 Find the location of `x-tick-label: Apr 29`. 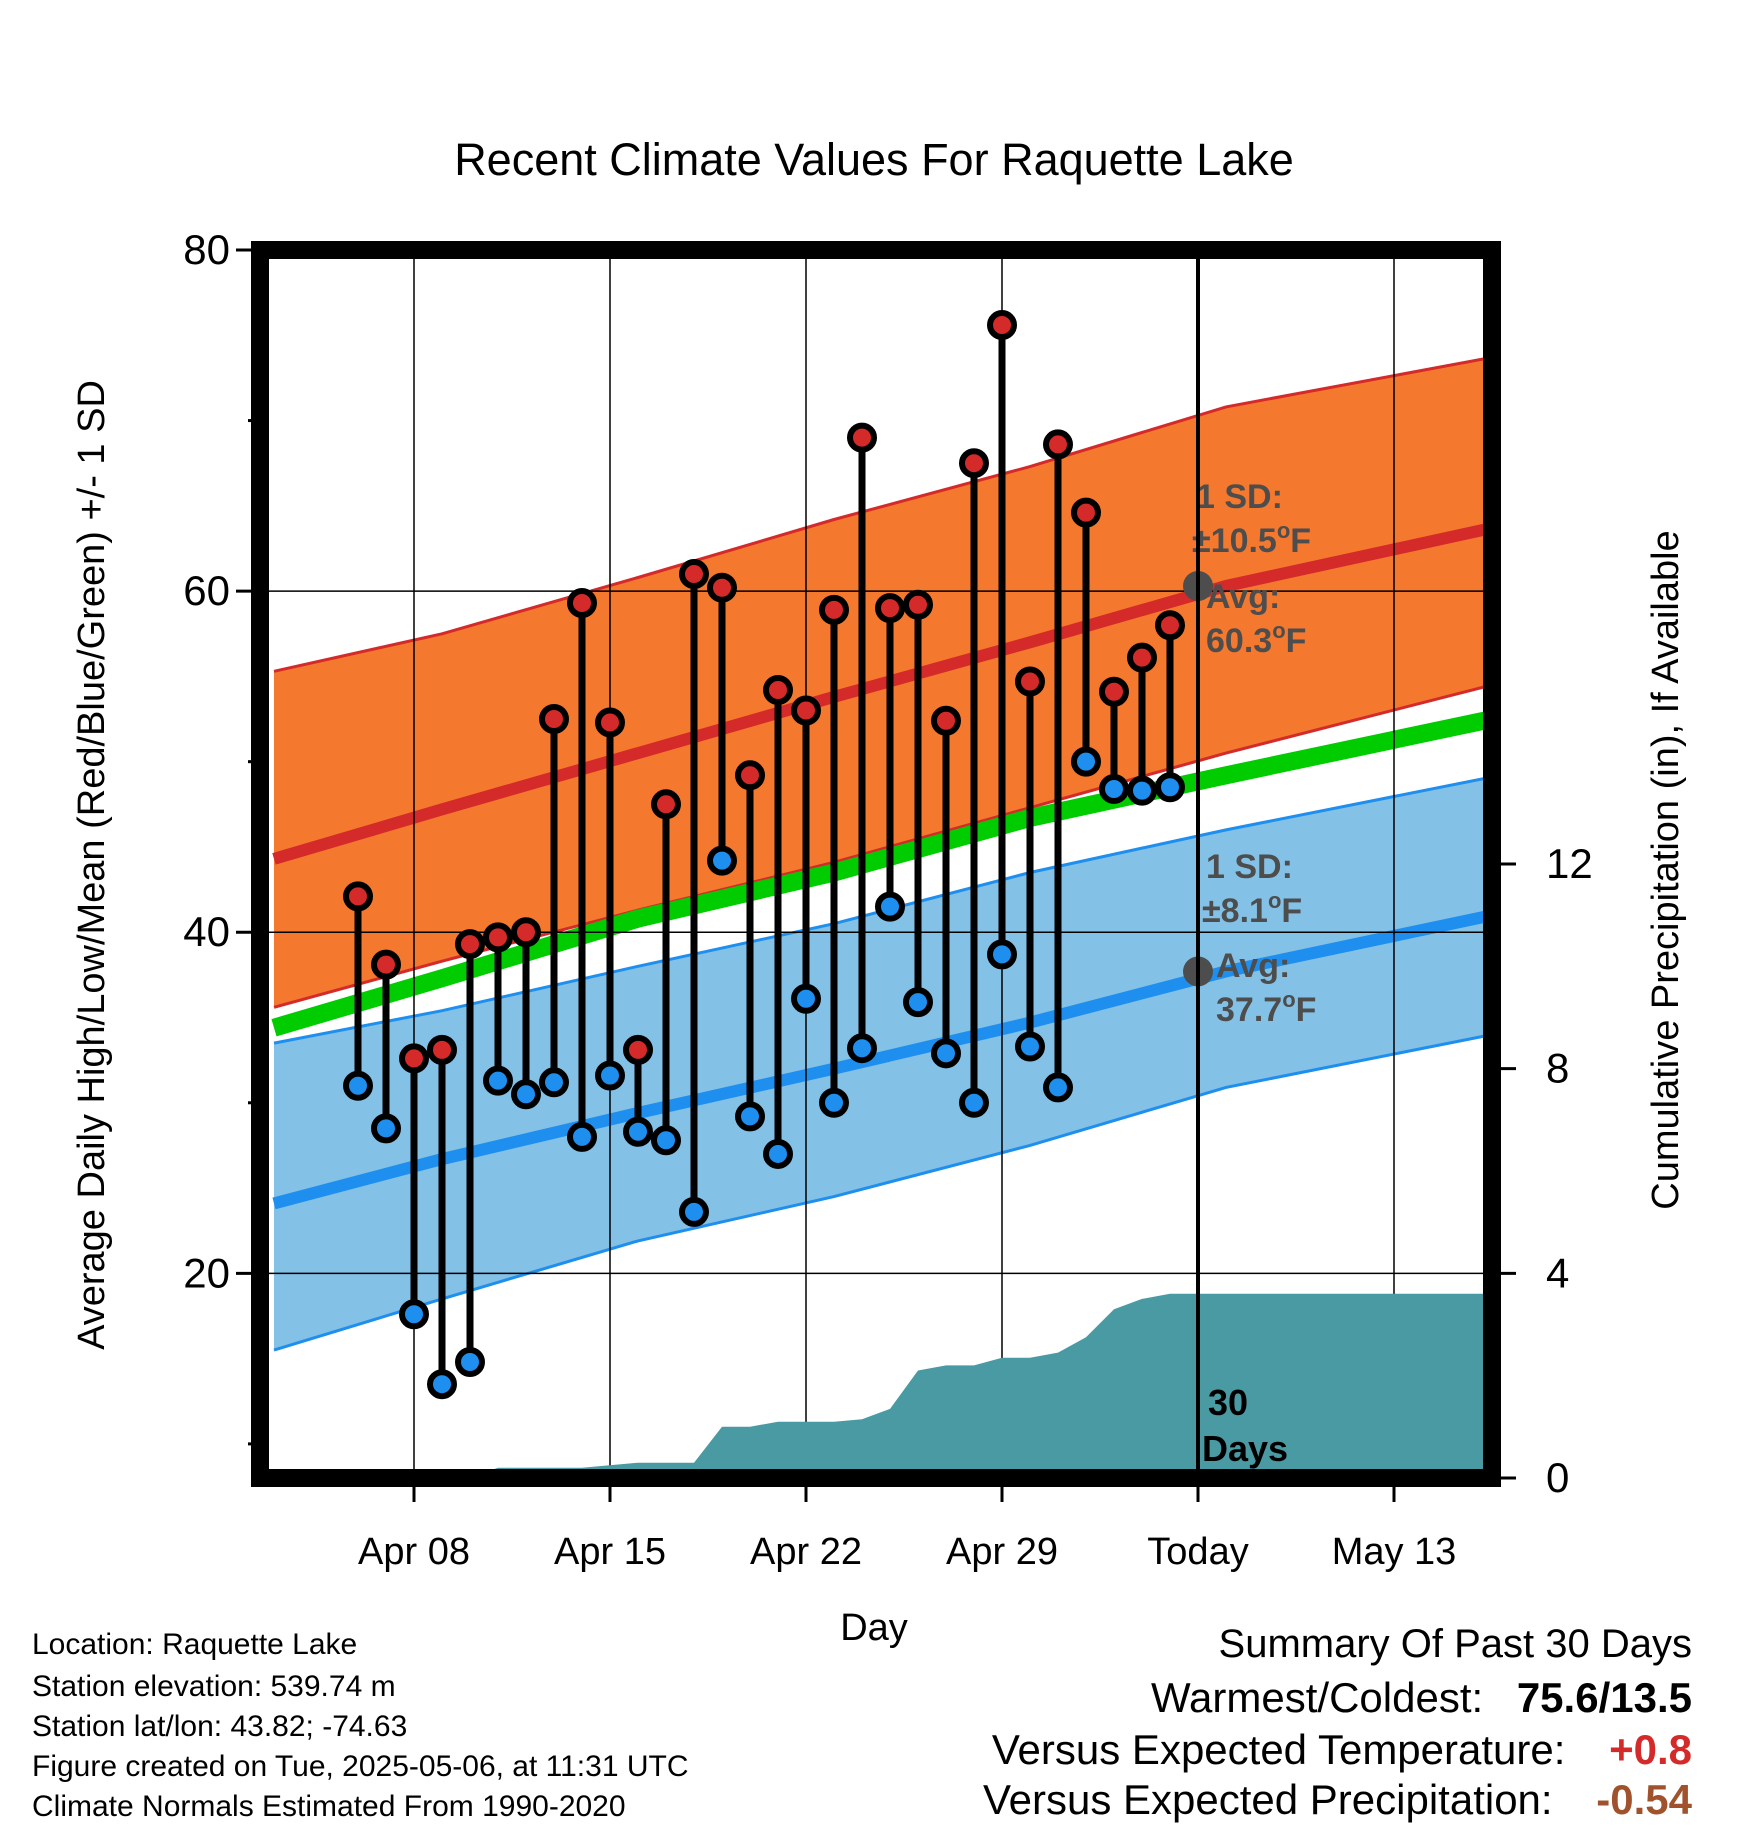

x-tick-label: Apr 29 is located at coordinates (1002, 1552).